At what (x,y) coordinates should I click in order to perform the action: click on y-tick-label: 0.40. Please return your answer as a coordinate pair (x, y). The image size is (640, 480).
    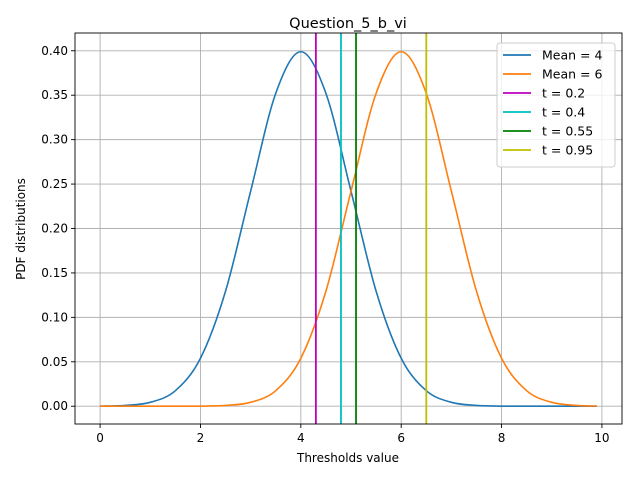
    Looking at the image, I should click on (54, 51).